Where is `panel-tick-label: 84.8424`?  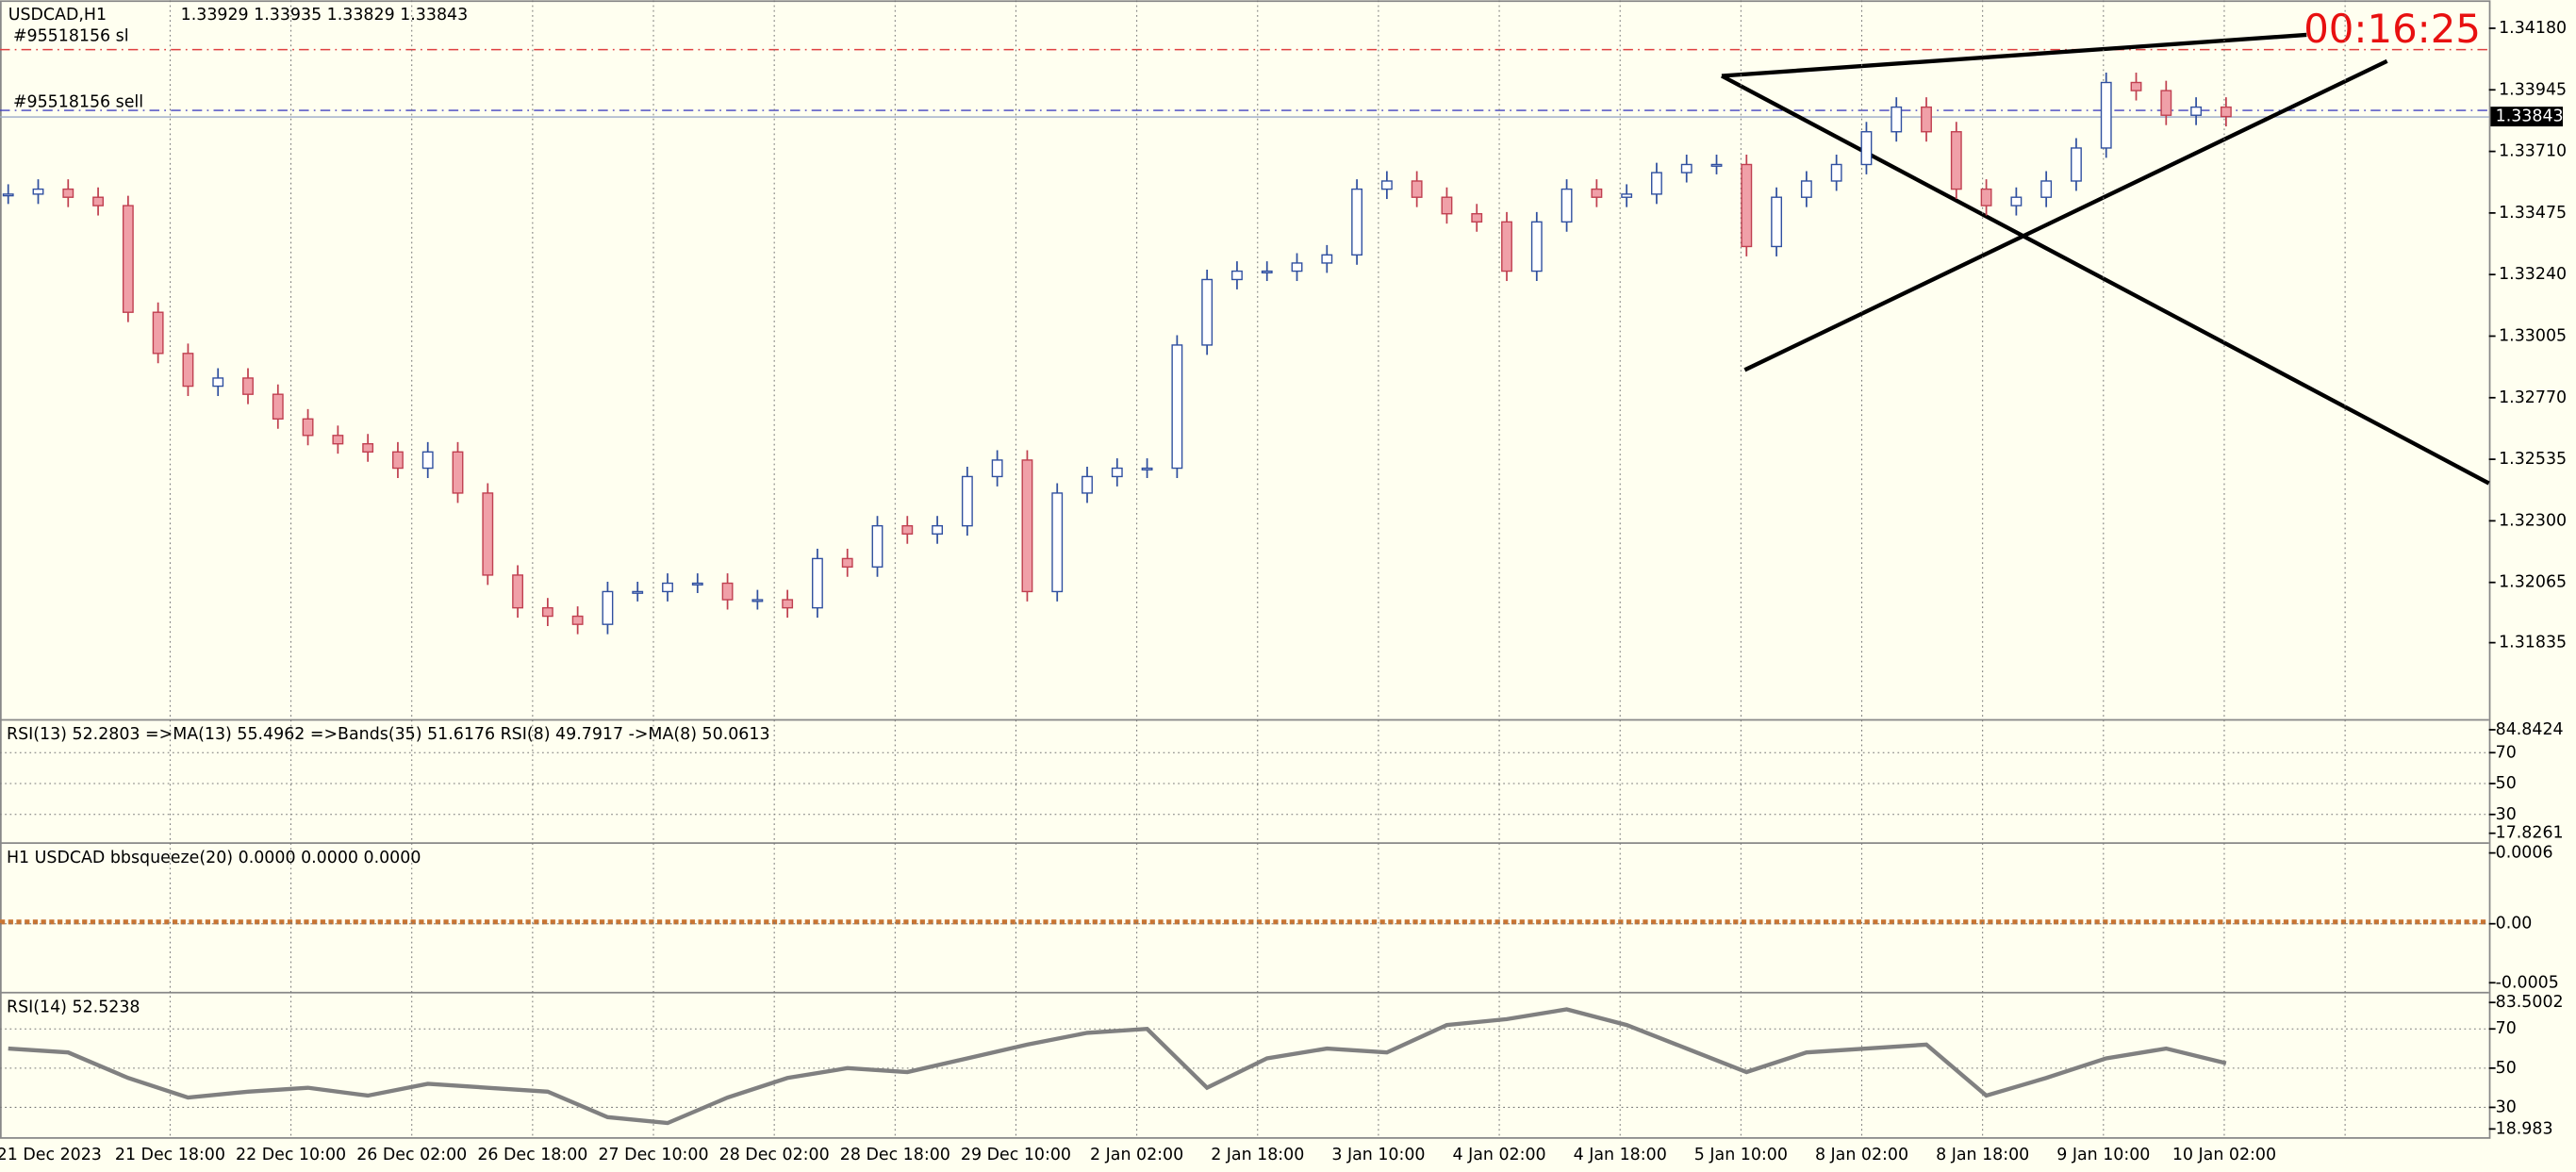
panel-tick-label: 84.8424 is located at coordinates (2530, 729).